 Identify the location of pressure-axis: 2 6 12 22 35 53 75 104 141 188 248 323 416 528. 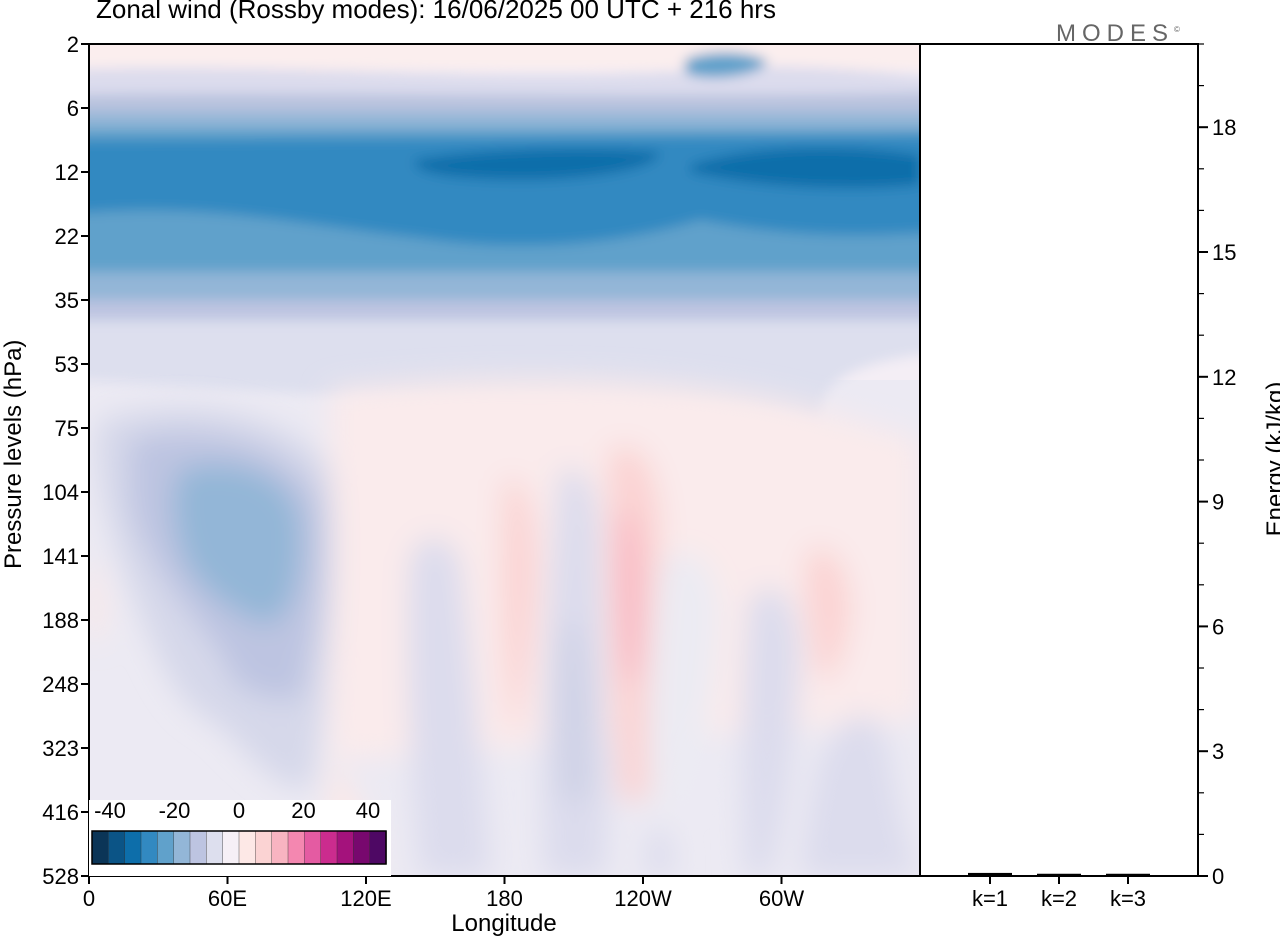
(65, 460).